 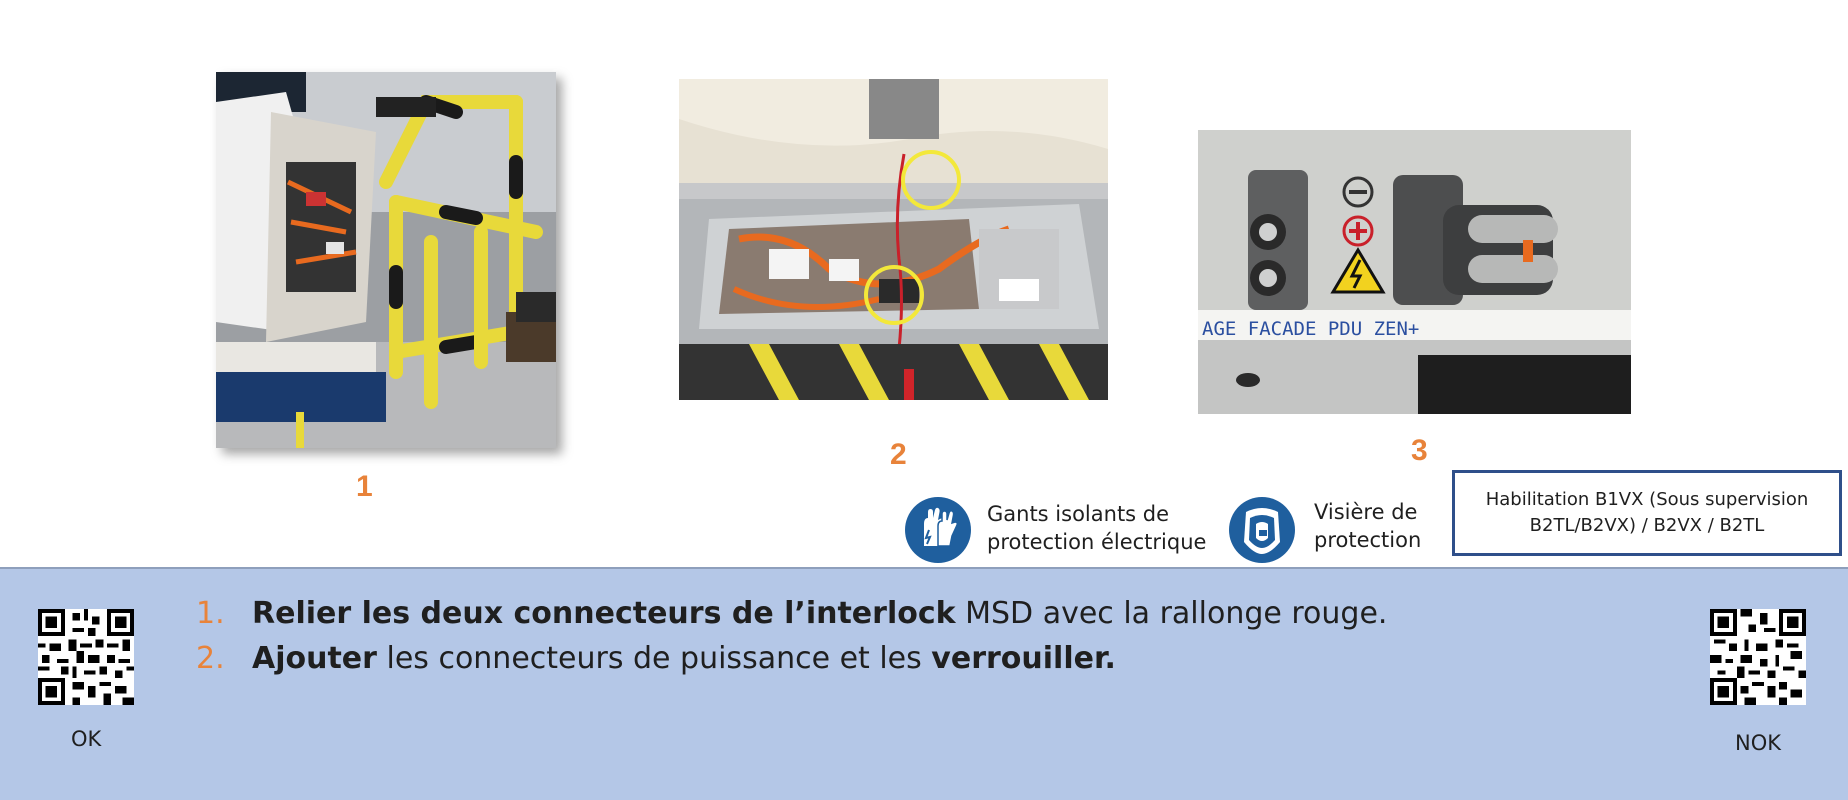 What do you see at coordinates (86, 657) in the screenshot?
I see `qr-code-ok-icon` at bounding box center [86, 657].